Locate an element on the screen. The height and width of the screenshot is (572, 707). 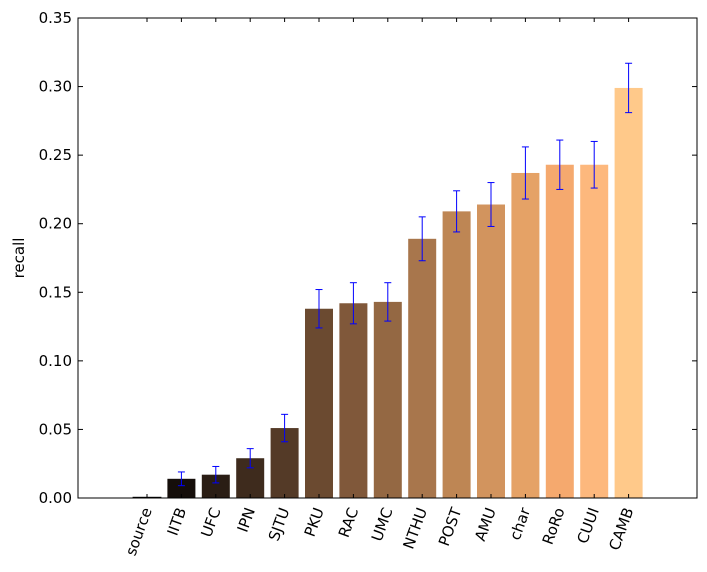
errorbar-pku is located at coordinates (319, 309).